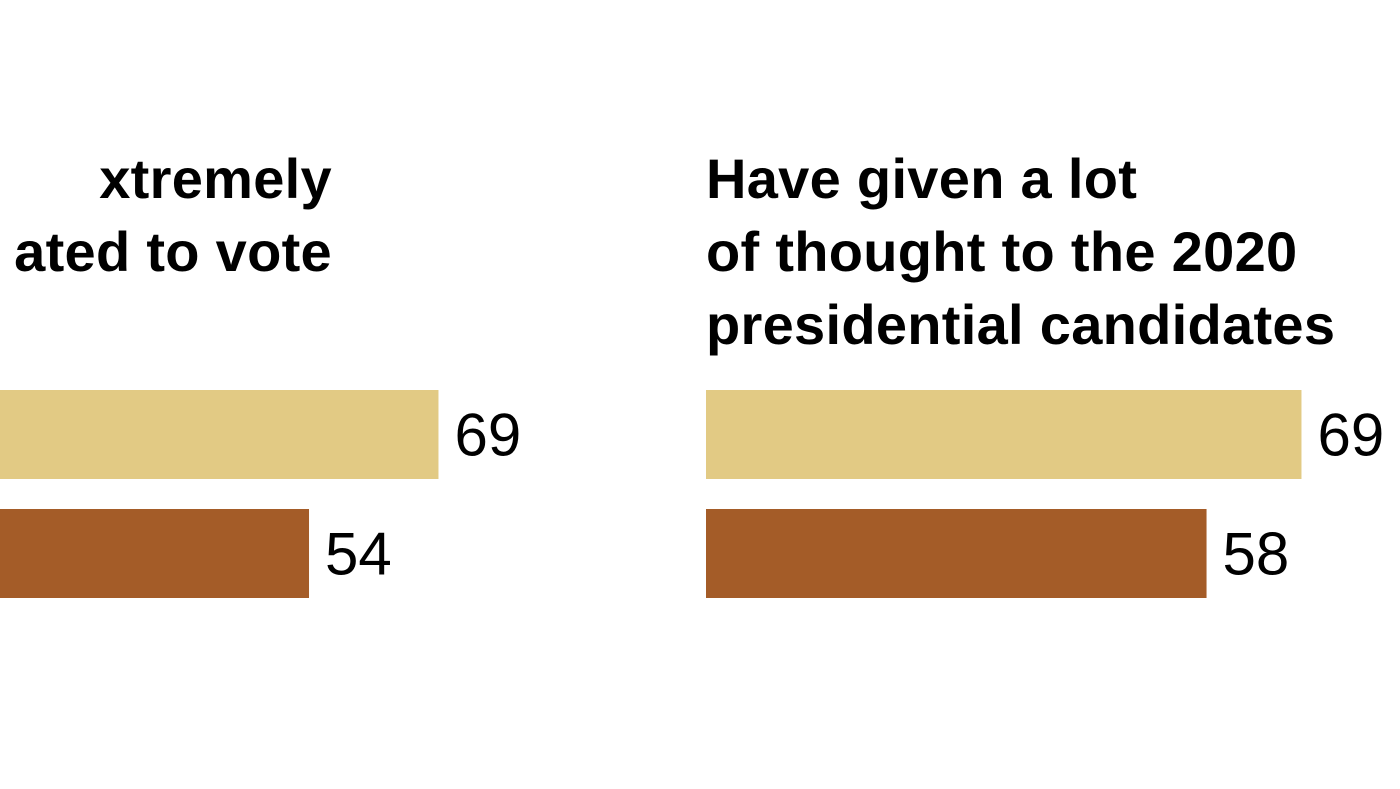 This screenshot has width=1400, height=789. What do you see at coordinates (1021, 324) in the screenshot?
I see `title-line: presidential candidates` at bounding box center [1021, 324].